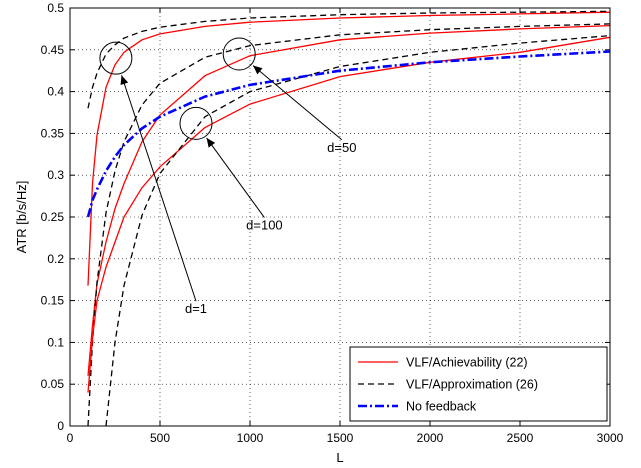  What do you see at coordinates (53, 133) in the screenshot?
I see `y-tick-label: 0.35` at bounding box center [53, 133].